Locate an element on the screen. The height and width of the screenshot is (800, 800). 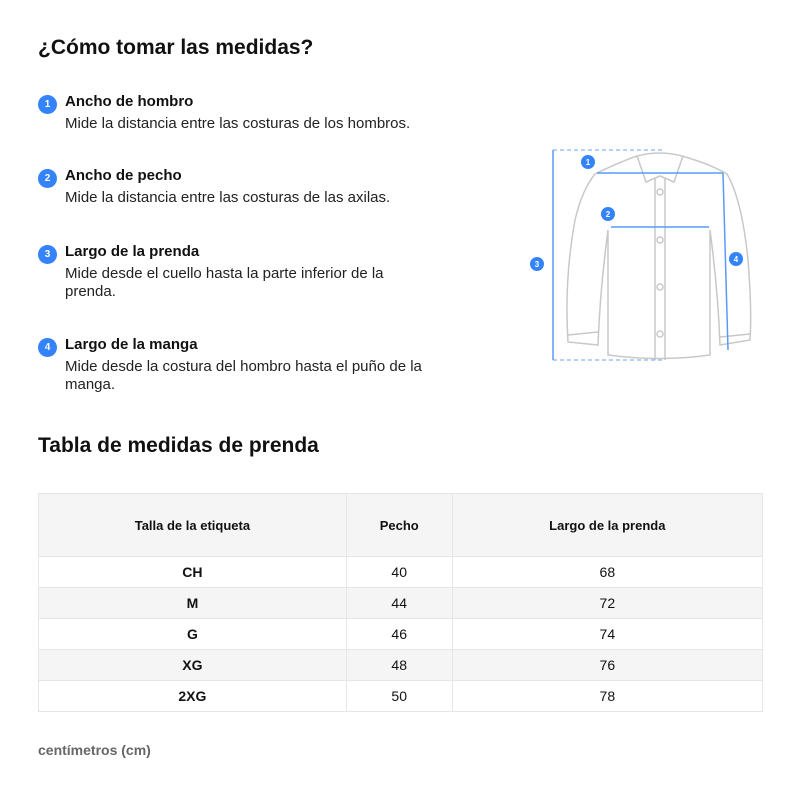
table-title: Tabla de medidas de prenda is located at coordinates (178, 445).